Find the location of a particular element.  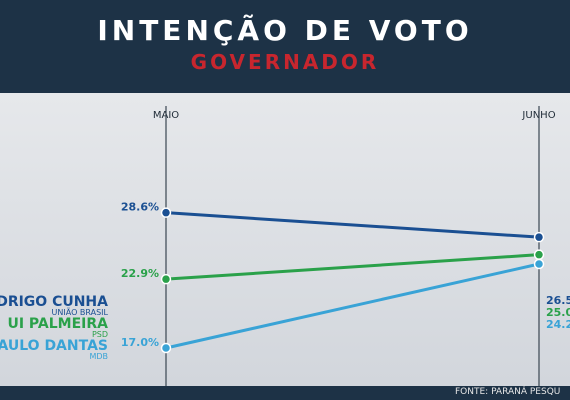

party-label-uniao-brasil: UNIÃO BRASIL is located at coordinates (80, 312).